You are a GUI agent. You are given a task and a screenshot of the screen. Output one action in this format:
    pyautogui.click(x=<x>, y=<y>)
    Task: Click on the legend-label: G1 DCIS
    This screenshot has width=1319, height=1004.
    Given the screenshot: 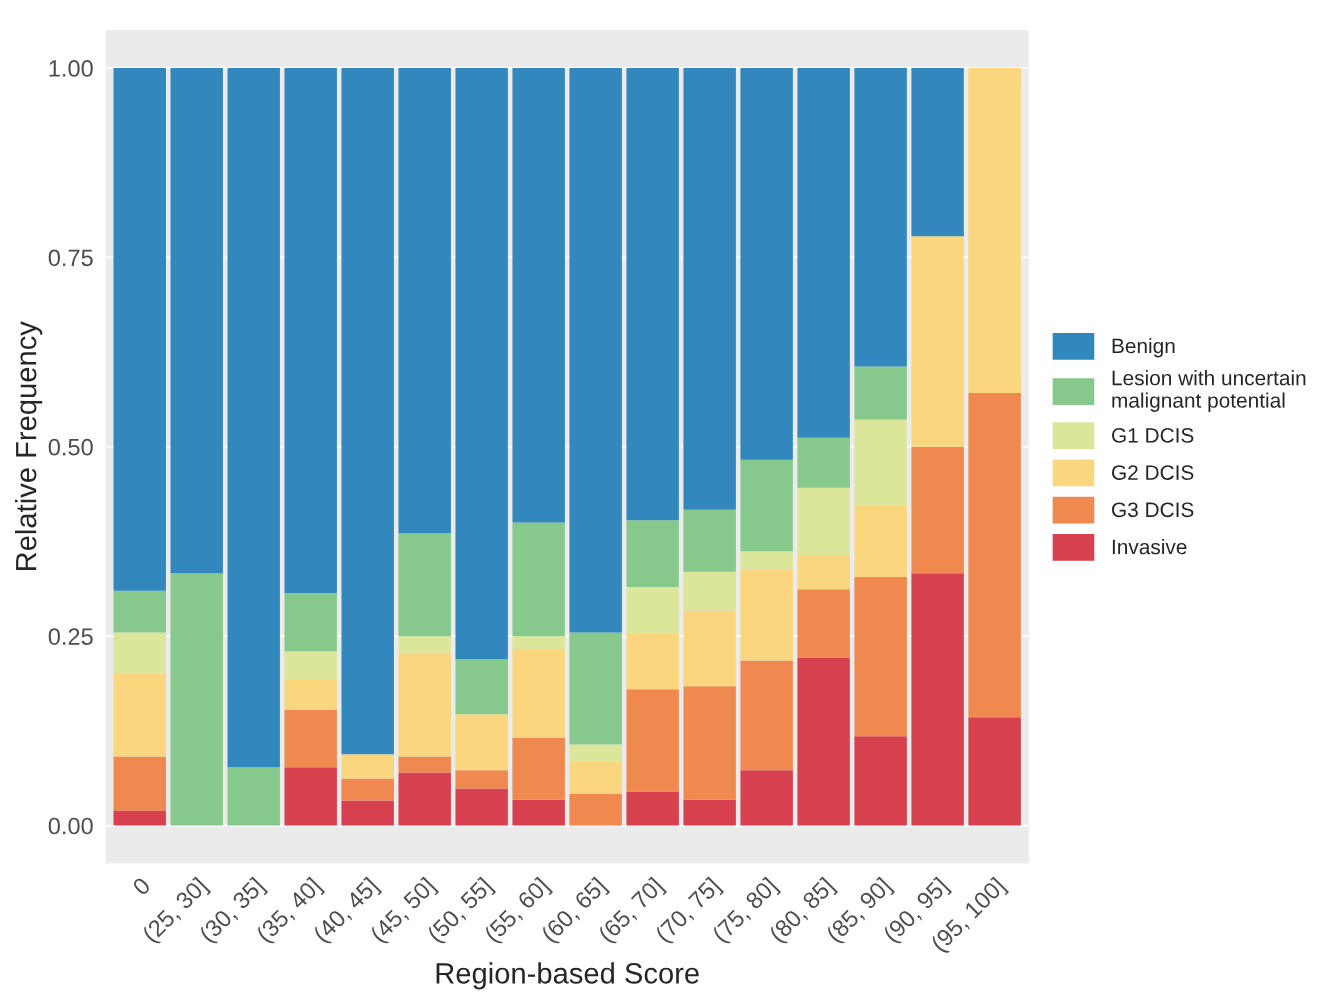 What is the action you would take?
    pyautogui.click(x=1153, y=435)
    